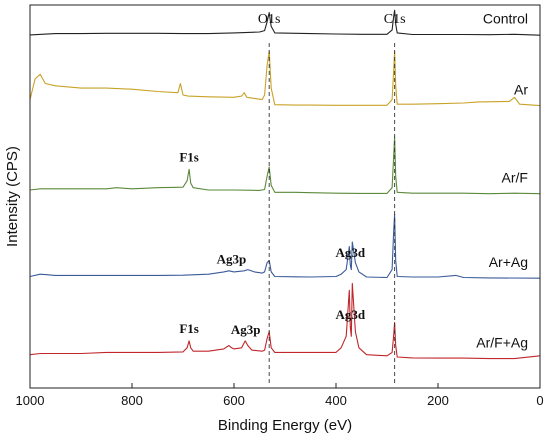 The height and width of the screenshot is (442, 550). Describe the element at coordinates (285, 165) in the screenshot. I see `series-line-ar-f` at that location.